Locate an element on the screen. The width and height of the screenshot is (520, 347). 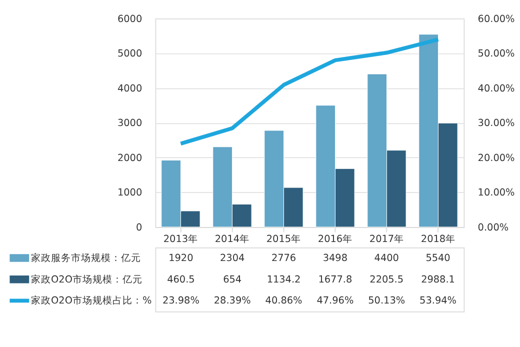
y2-tick-label: 10.00% is located at coordinates (496, 193).